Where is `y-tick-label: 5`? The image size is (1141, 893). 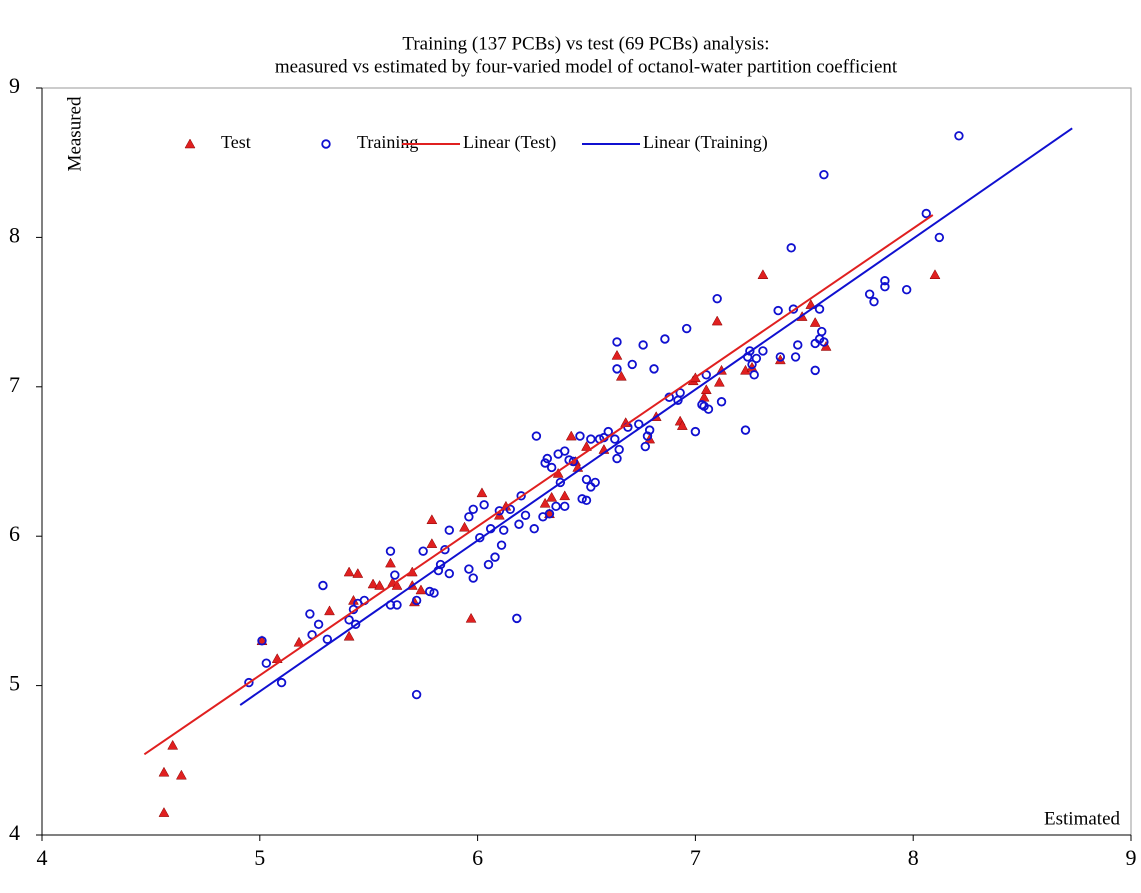 y-tick-label: 5 is located at coordinates (14, 683).